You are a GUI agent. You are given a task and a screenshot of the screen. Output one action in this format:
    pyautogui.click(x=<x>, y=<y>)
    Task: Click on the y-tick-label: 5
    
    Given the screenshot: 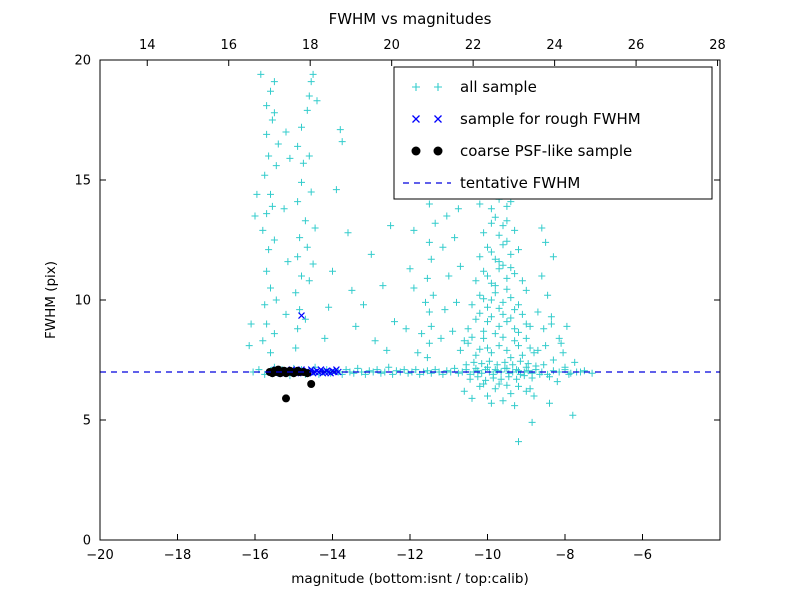 What is the action you would take?
    pyautogui.click(x=87, y=421)
    